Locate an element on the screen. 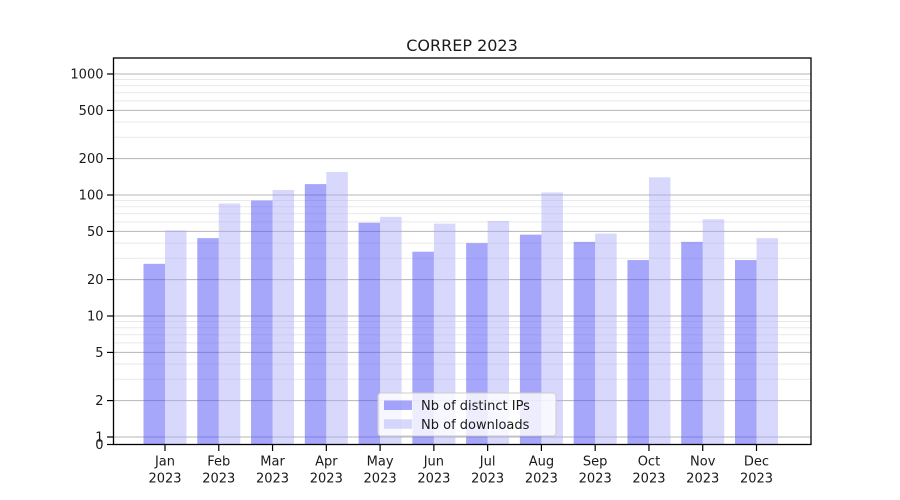 The height and width of the screenshot is (500, 900). x-tick-label-month: Feb is located at coordinates (218, 462).